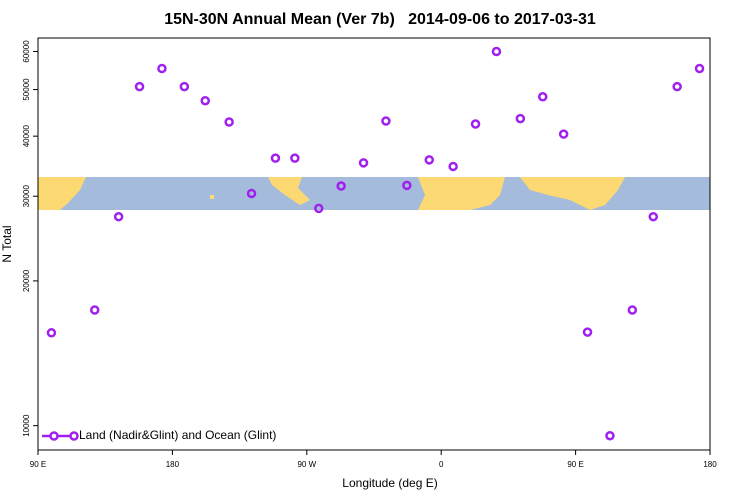 The width and height of the screenshot is (750, 500). What do you see at coordinates (7, 243) in the screenshot?
I see `y-axis-label: N Total` at bounding box center [7, 243].